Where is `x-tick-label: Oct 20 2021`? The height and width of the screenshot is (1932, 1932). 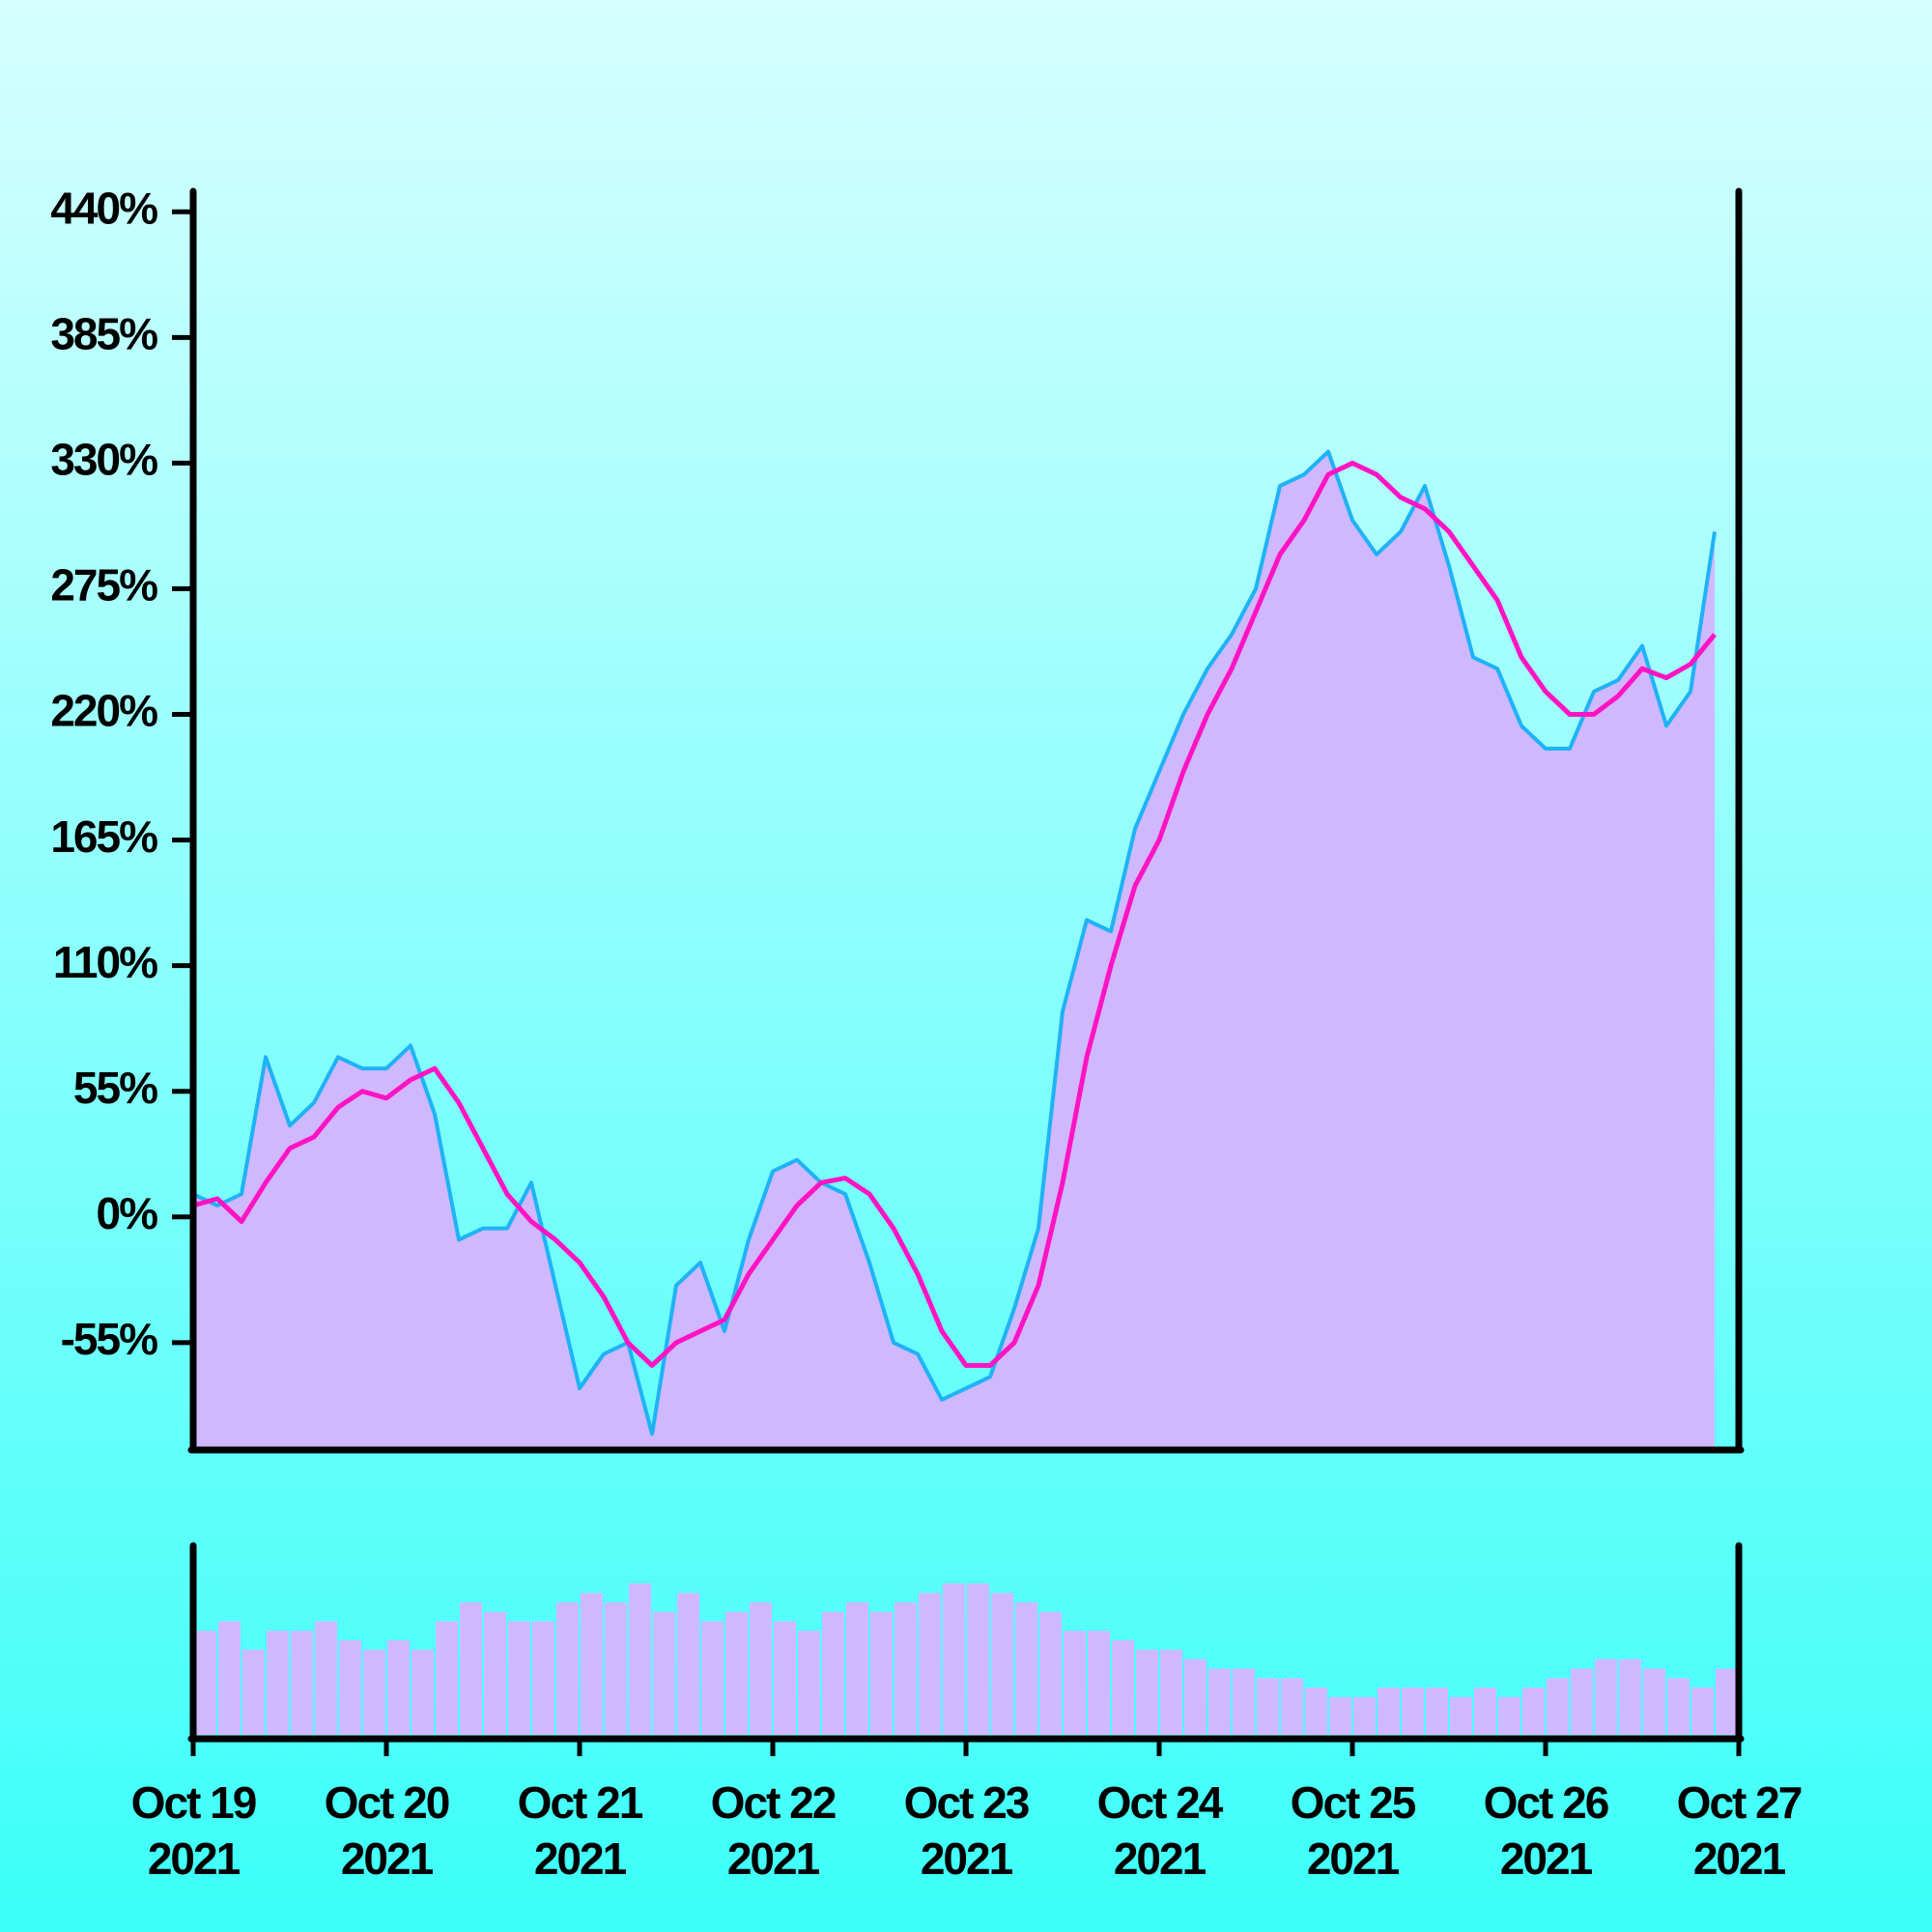 x-tick-label: Oct 20 2021 is located at coordinates (387, 1830).